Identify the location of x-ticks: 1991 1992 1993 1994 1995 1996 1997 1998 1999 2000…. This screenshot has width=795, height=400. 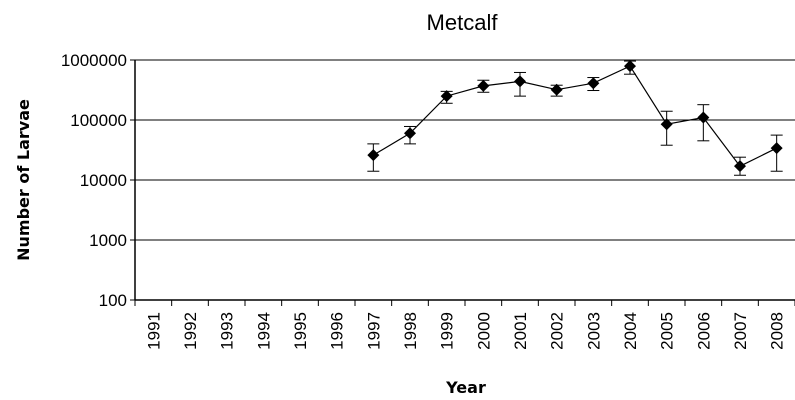
(464, 325).